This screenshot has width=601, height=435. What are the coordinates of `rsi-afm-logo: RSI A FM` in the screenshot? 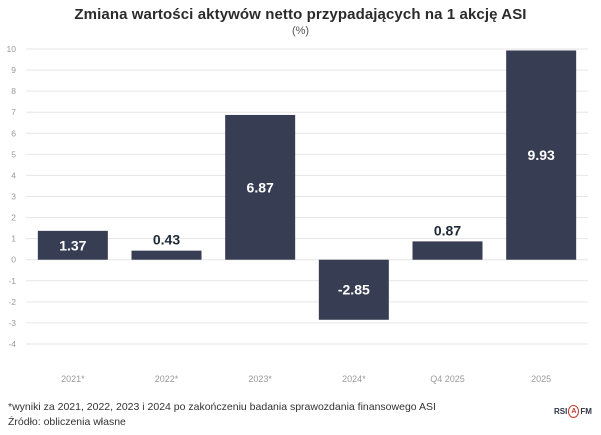 It's located at (574, 411).